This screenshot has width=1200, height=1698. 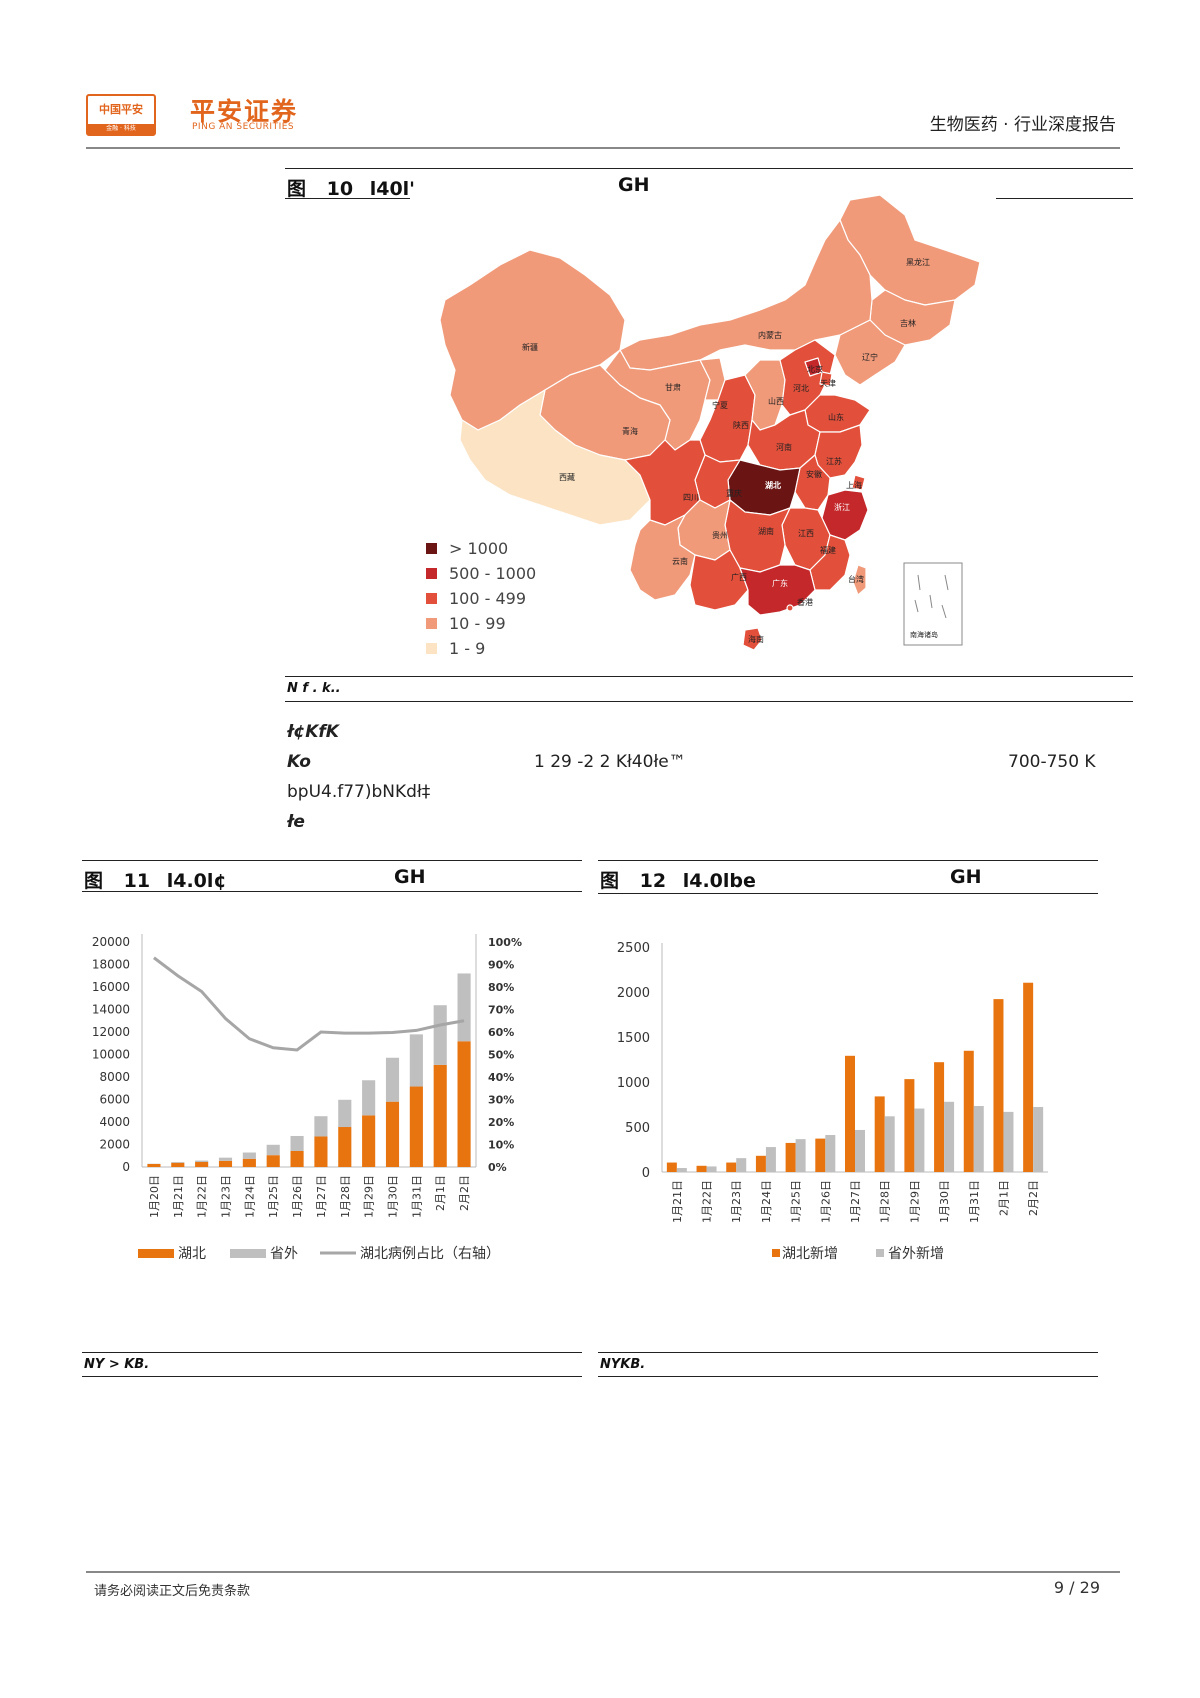 What do you see at coordinates (709, 701) in the screenshot?
I see `fig10-source-bottom-rule` at bounding box center [709, 701].